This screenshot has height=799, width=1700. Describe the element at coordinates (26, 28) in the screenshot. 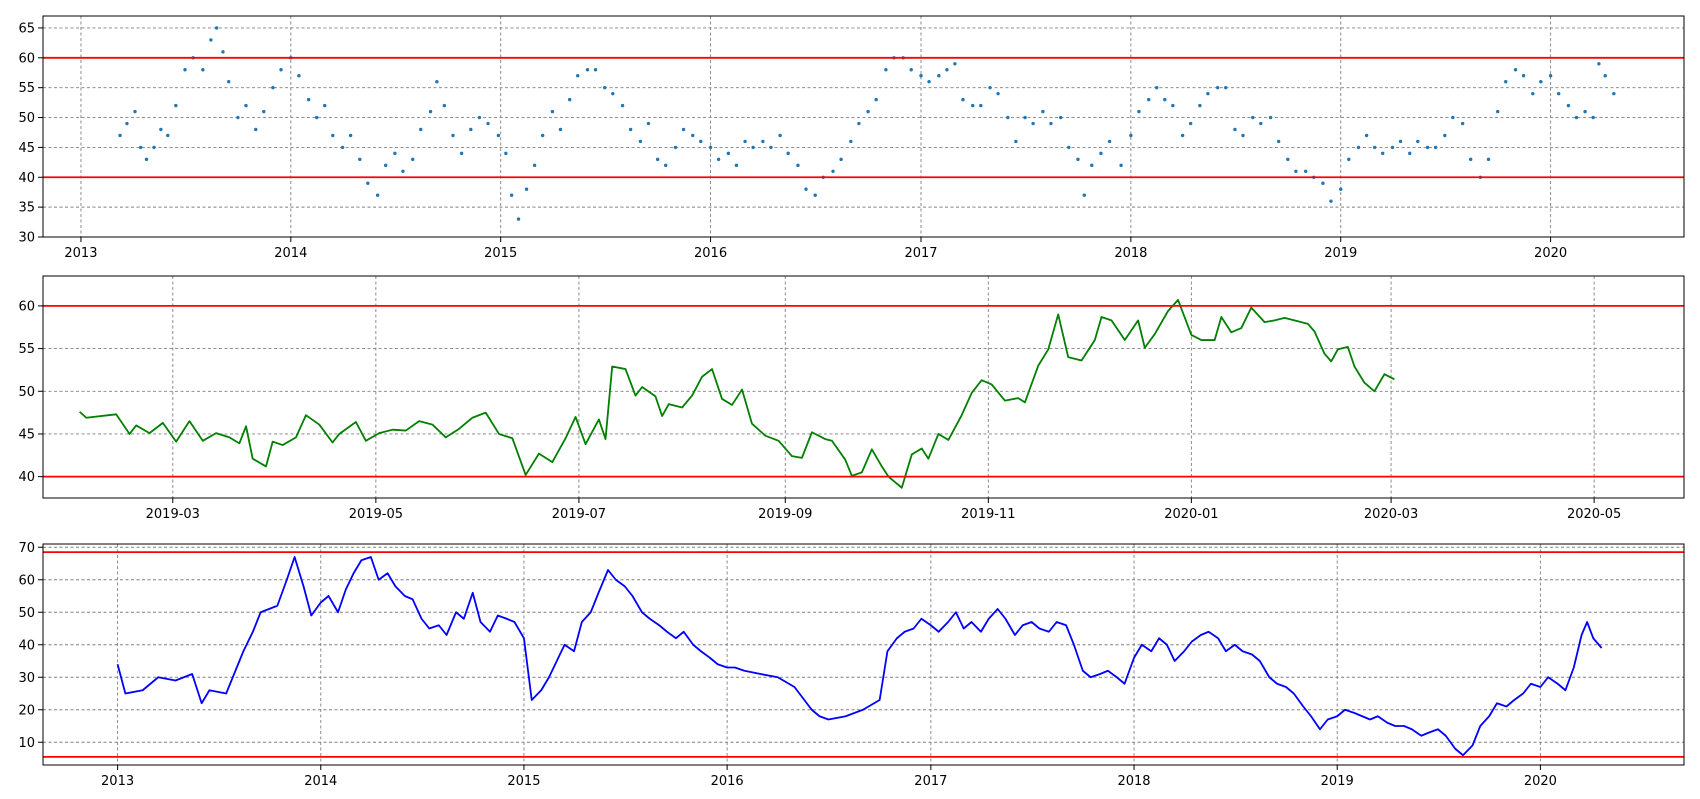

I see `y-tick-label: 65` at that location.